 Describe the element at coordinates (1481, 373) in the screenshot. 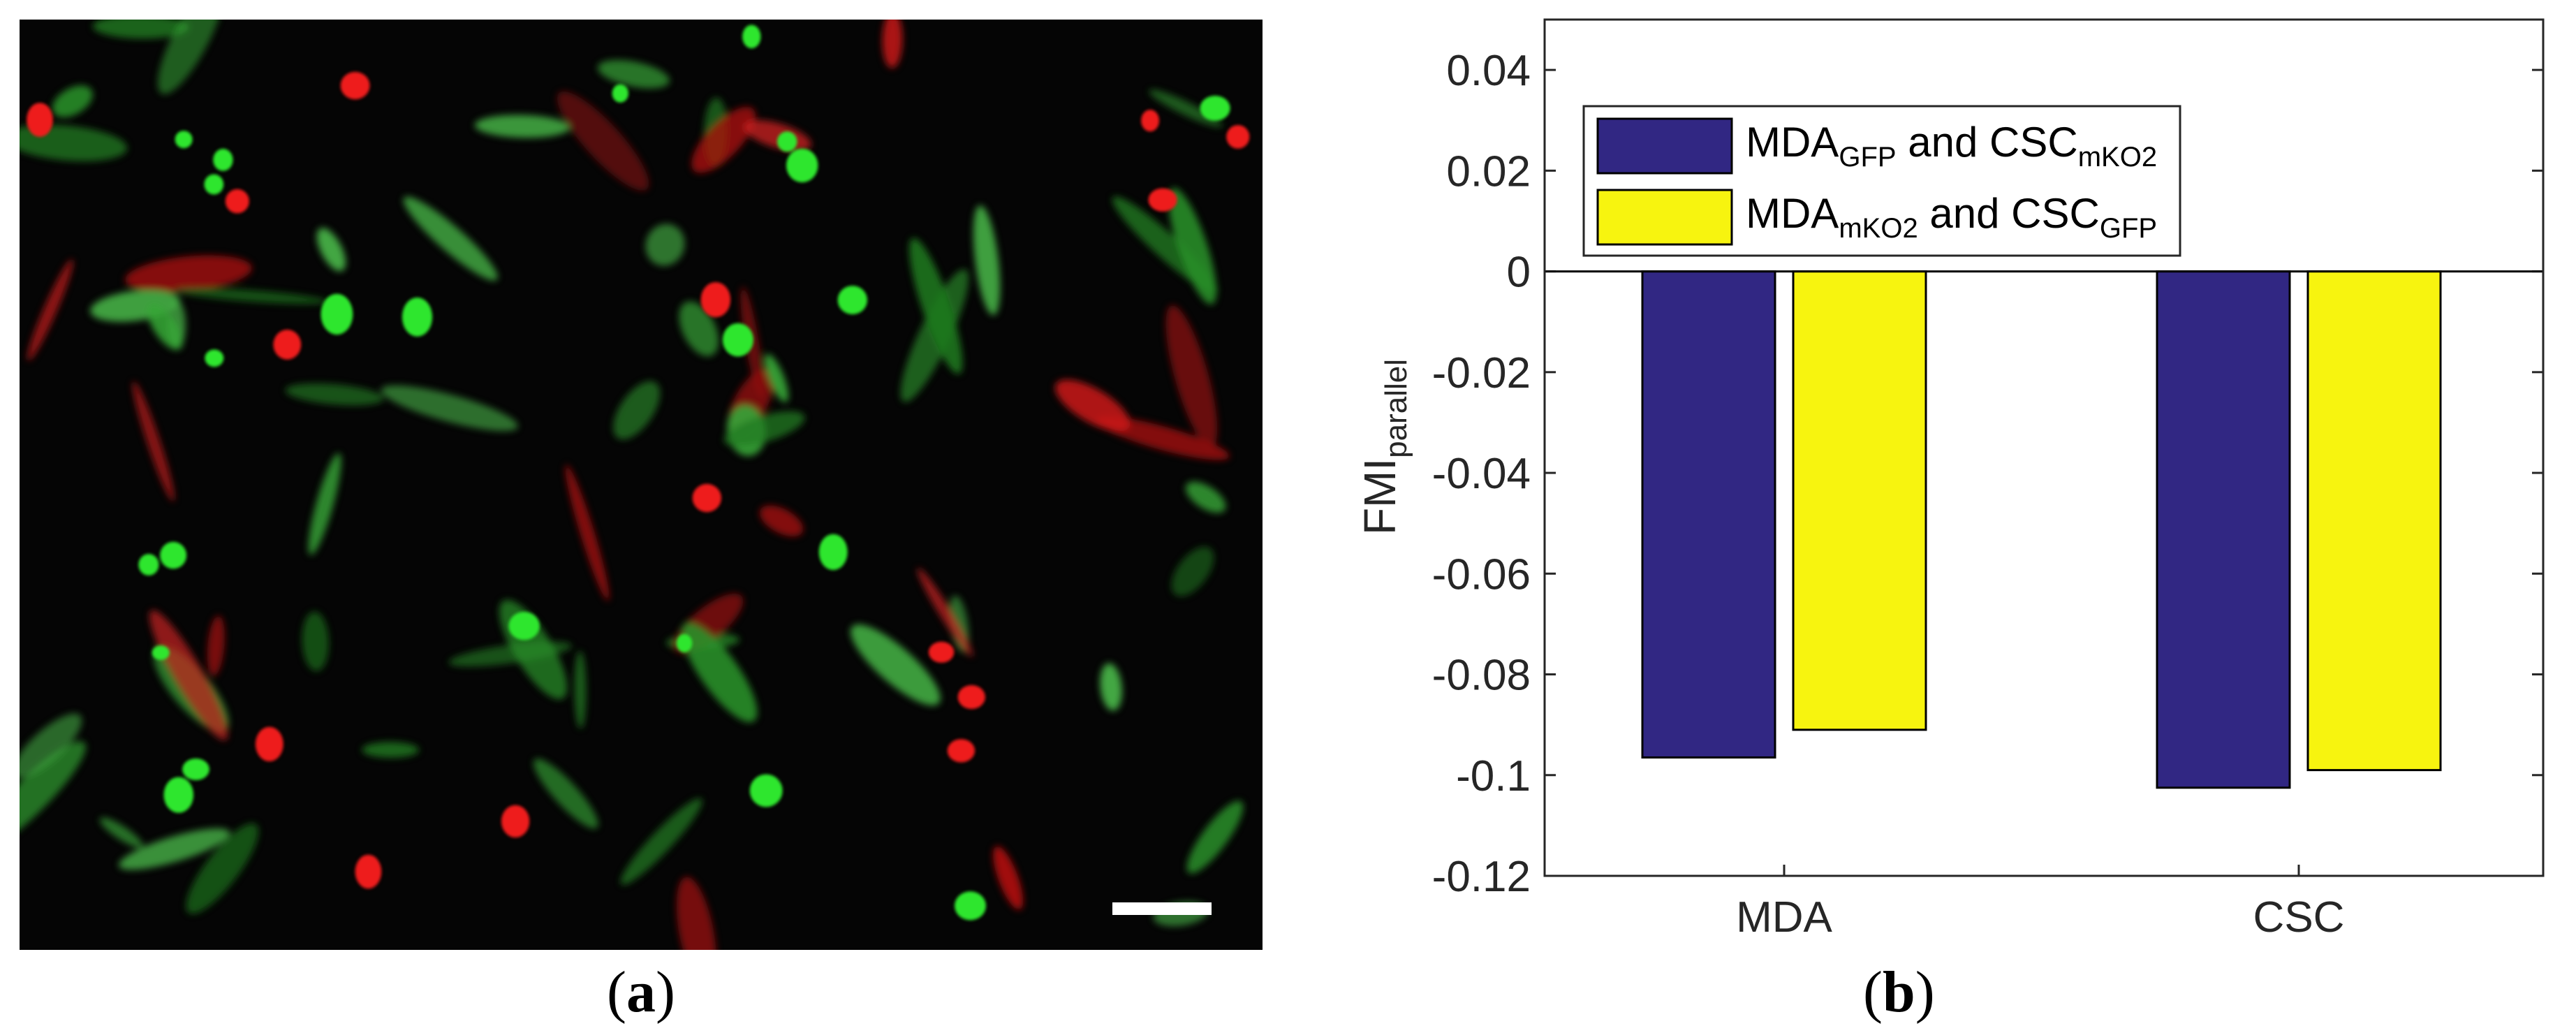

I see `y-tick-label: -0.02` at that location.